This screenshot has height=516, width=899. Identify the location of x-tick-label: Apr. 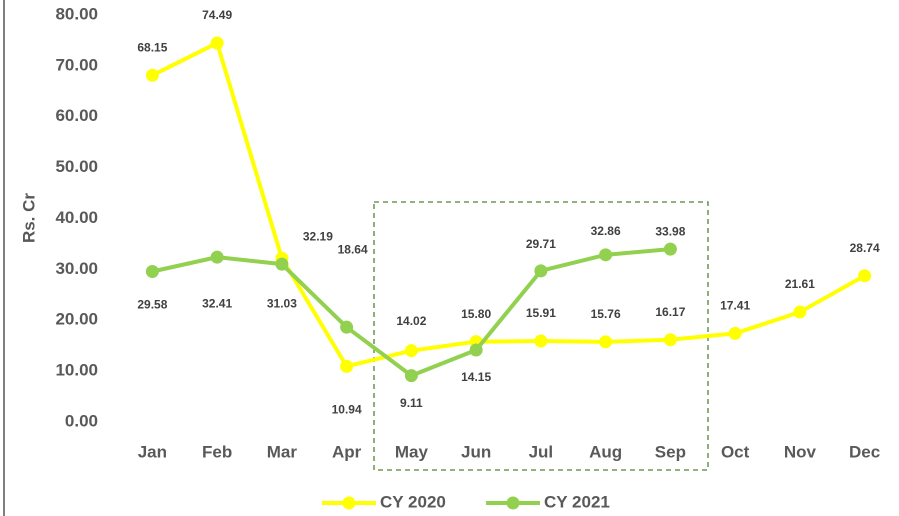
(347, 451).